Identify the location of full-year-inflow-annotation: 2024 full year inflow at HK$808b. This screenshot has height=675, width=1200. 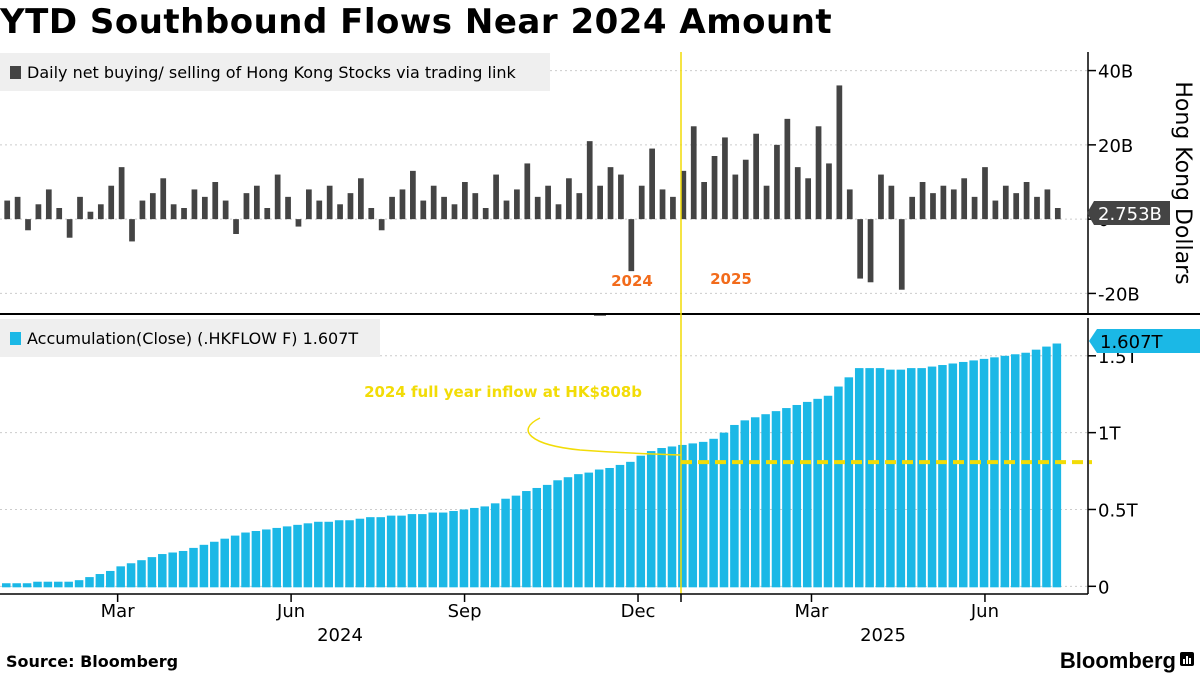
(503, 392).